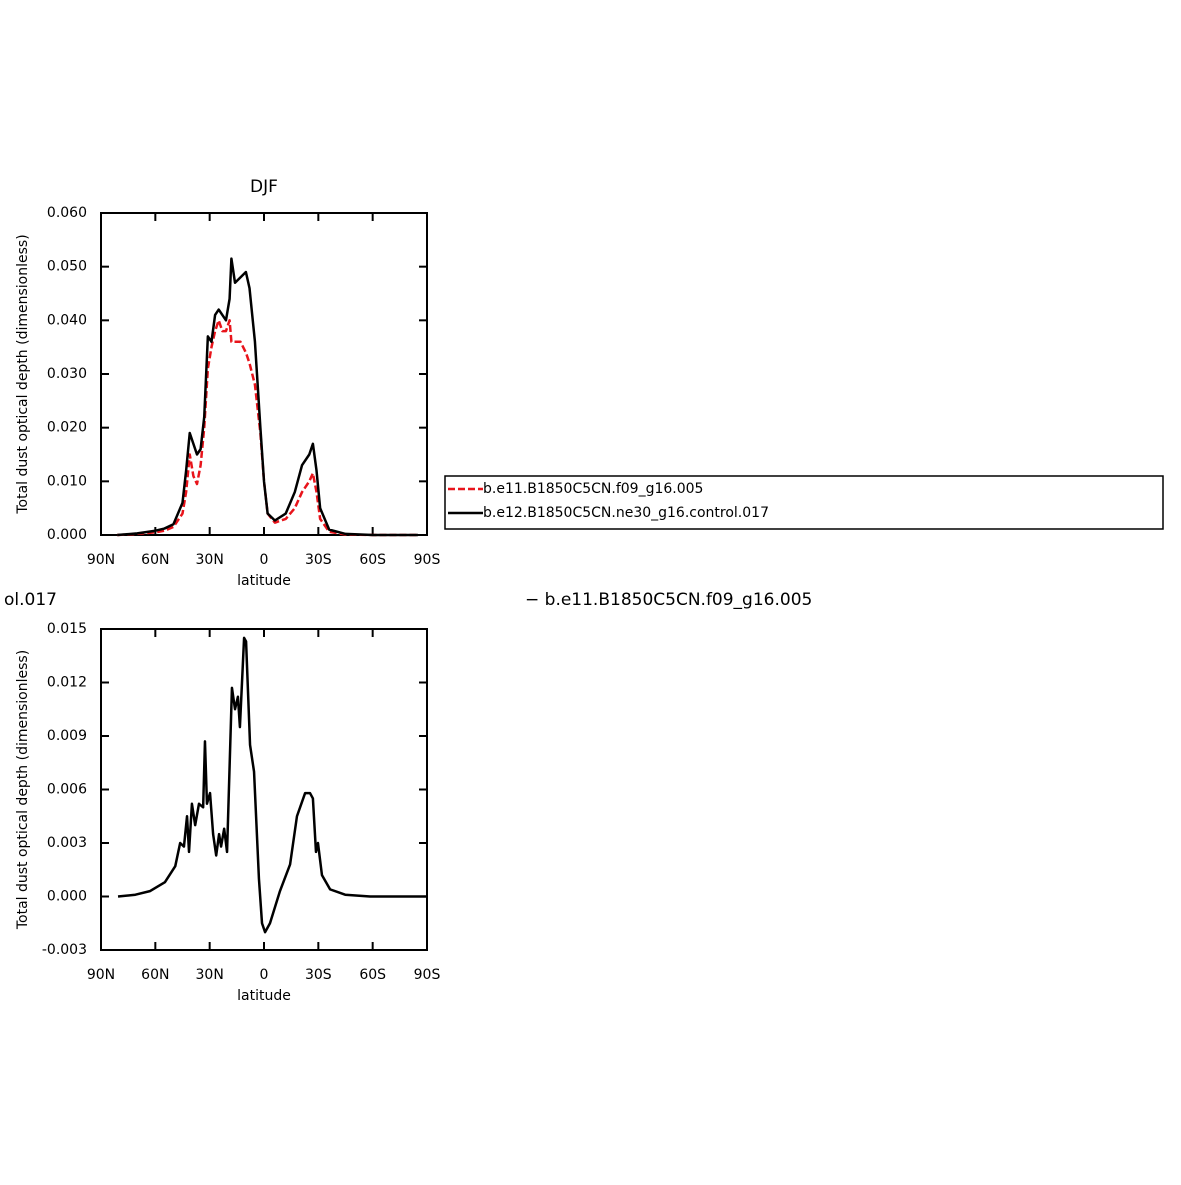  Describe the element at coordinates (67, 736) in the screenshot. I see `y-tick-label: 0.009` at that location.